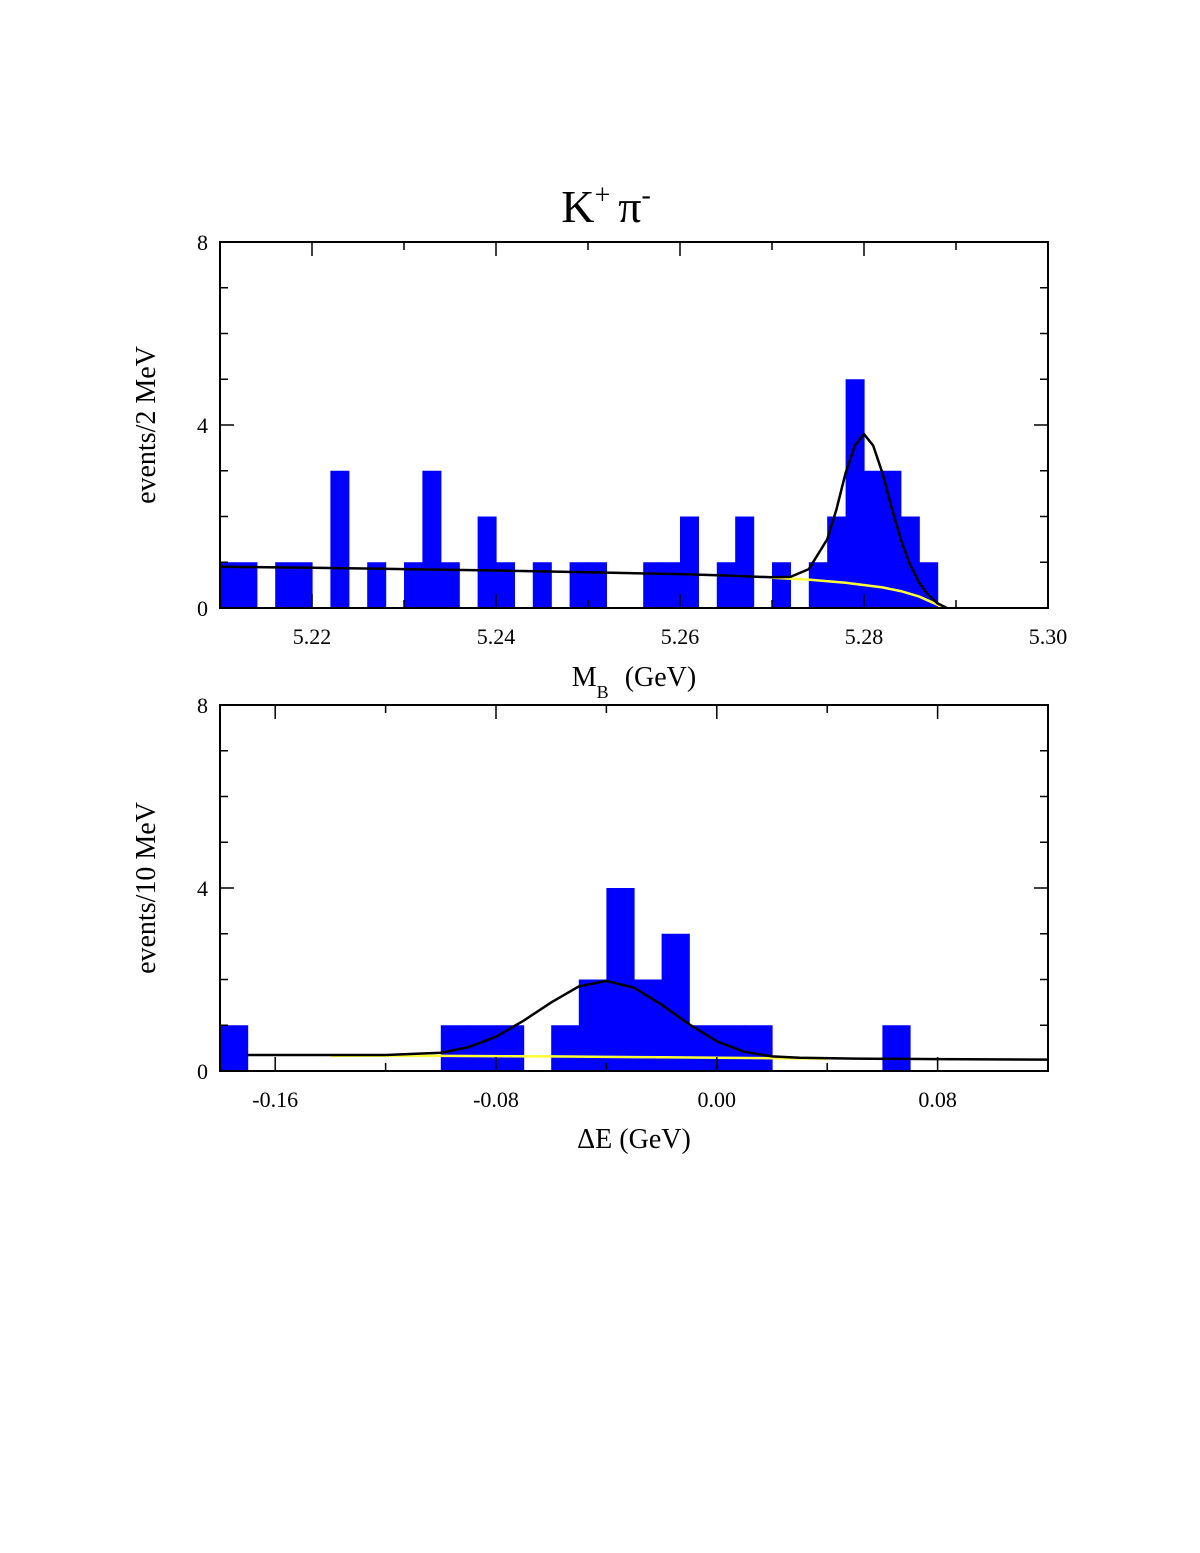 This screenshot has width=1200, height=1553. I want to click on chart-mb-xtick-label: 5.30, so click(1048, 636).